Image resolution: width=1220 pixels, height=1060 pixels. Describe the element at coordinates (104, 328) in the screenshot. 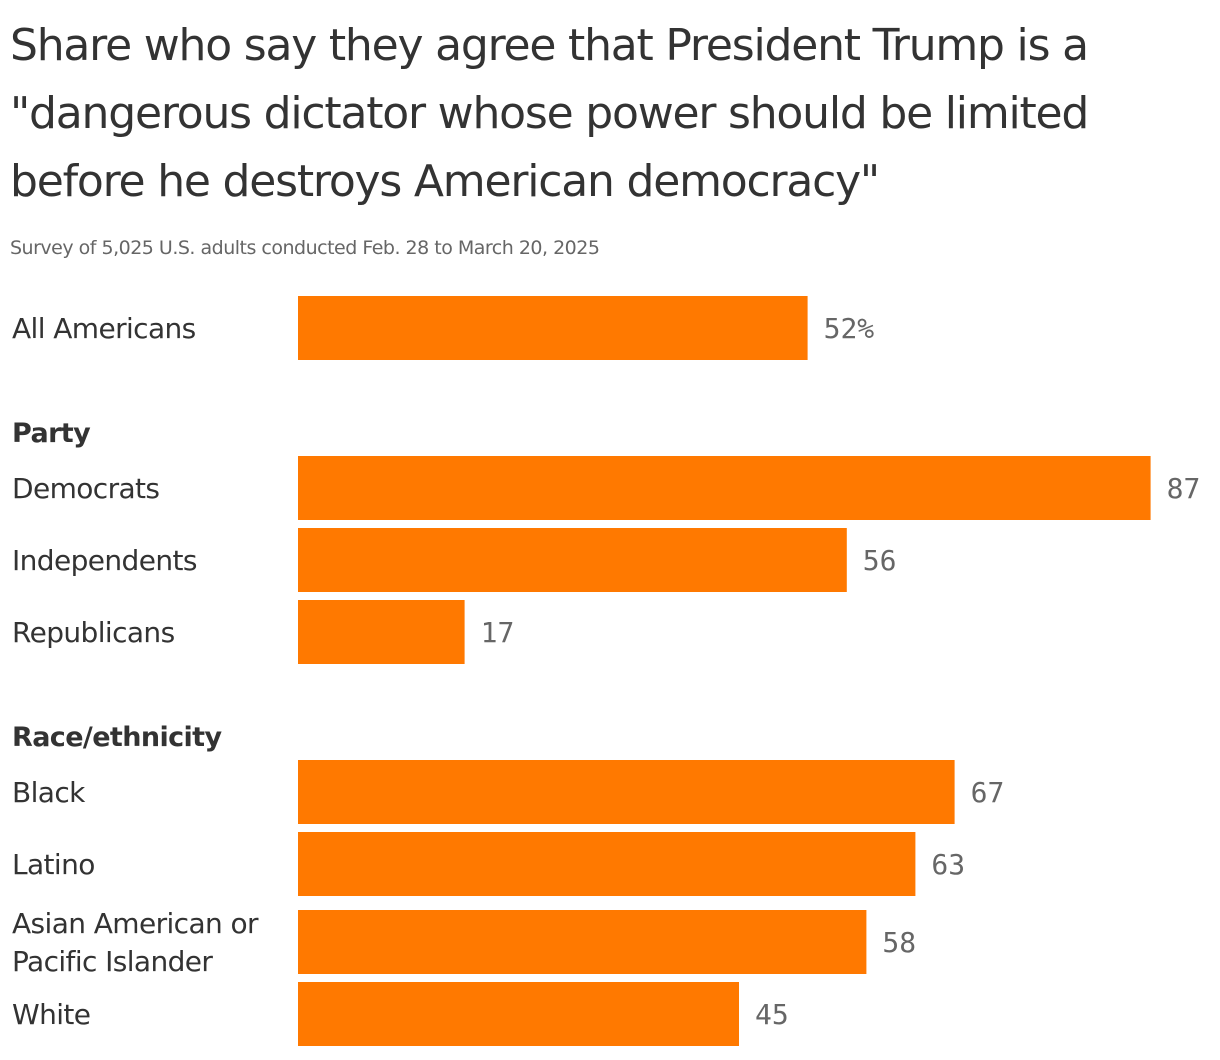

I see `category-label: All Americans` at that location.